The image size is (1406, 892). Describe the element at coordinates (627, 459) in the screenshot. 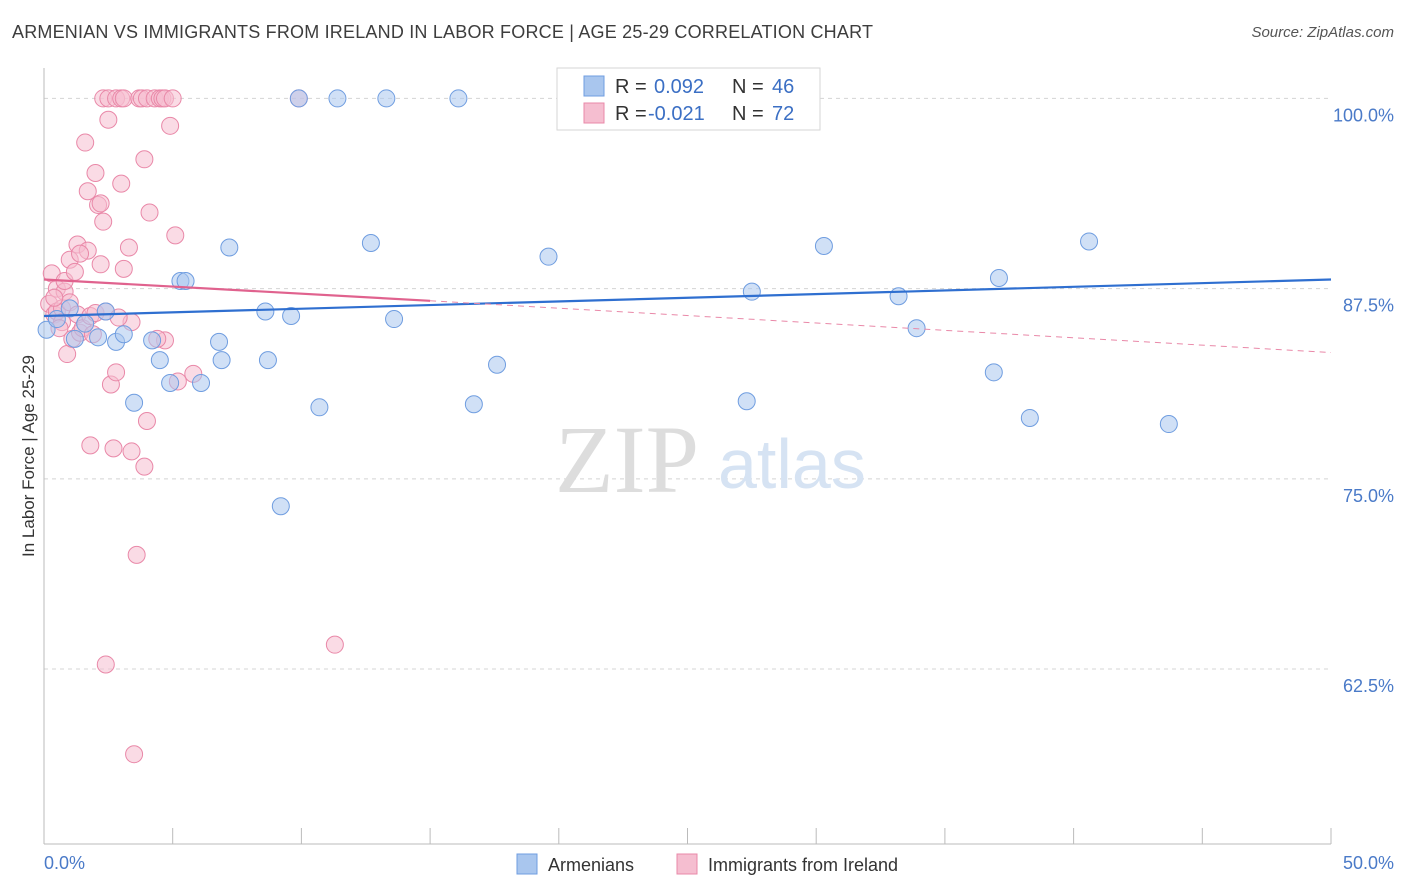

I see `watermark-zip: ZIP` at that location.